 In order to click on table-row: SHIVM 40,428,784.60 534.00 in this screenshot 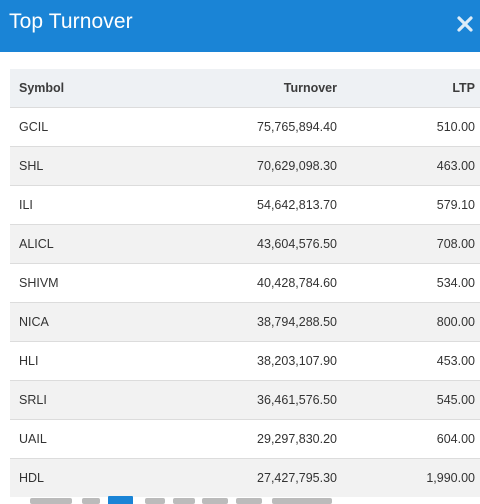, I will do `click(245, 283)`.